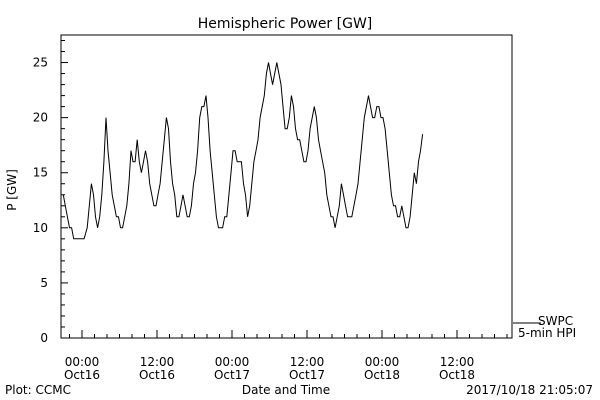 The width and height of the screenshot is (600, 400). I want to click on y-tick-label: 10, so click(40, 228).